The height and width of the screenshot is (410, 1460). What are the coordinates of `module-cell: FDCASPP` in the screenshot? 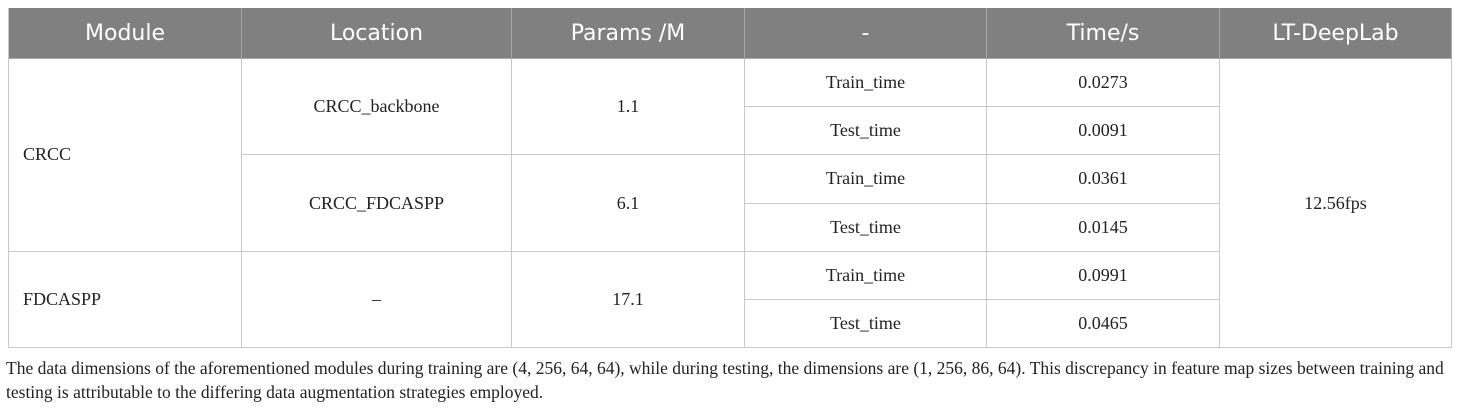 It's located at (125, 300).